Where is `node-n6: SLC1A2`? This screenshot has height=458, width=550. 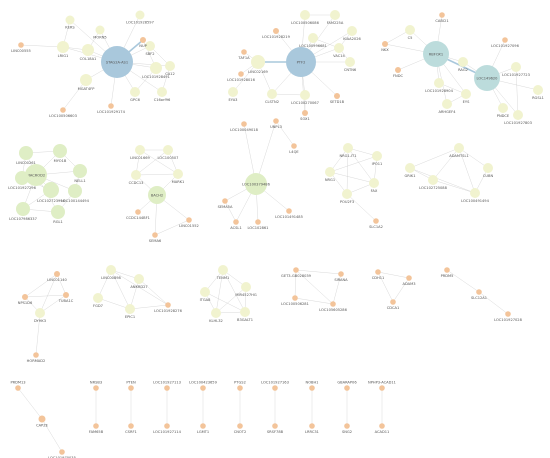
node-n6: SLC1A2 is located at coordinates (376, 223).